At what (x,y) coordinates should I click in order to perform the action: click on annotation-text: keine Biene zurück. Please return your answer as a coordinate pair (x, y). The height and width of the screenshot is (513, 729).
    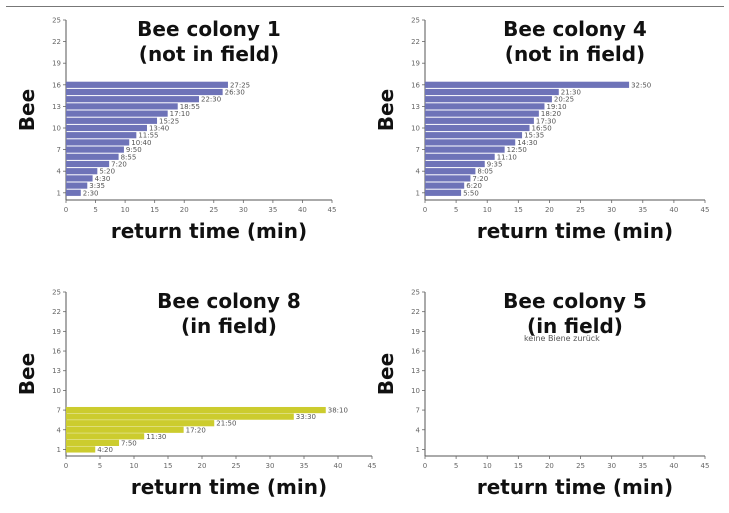
    Looking at the image, I should click on (562, 338).